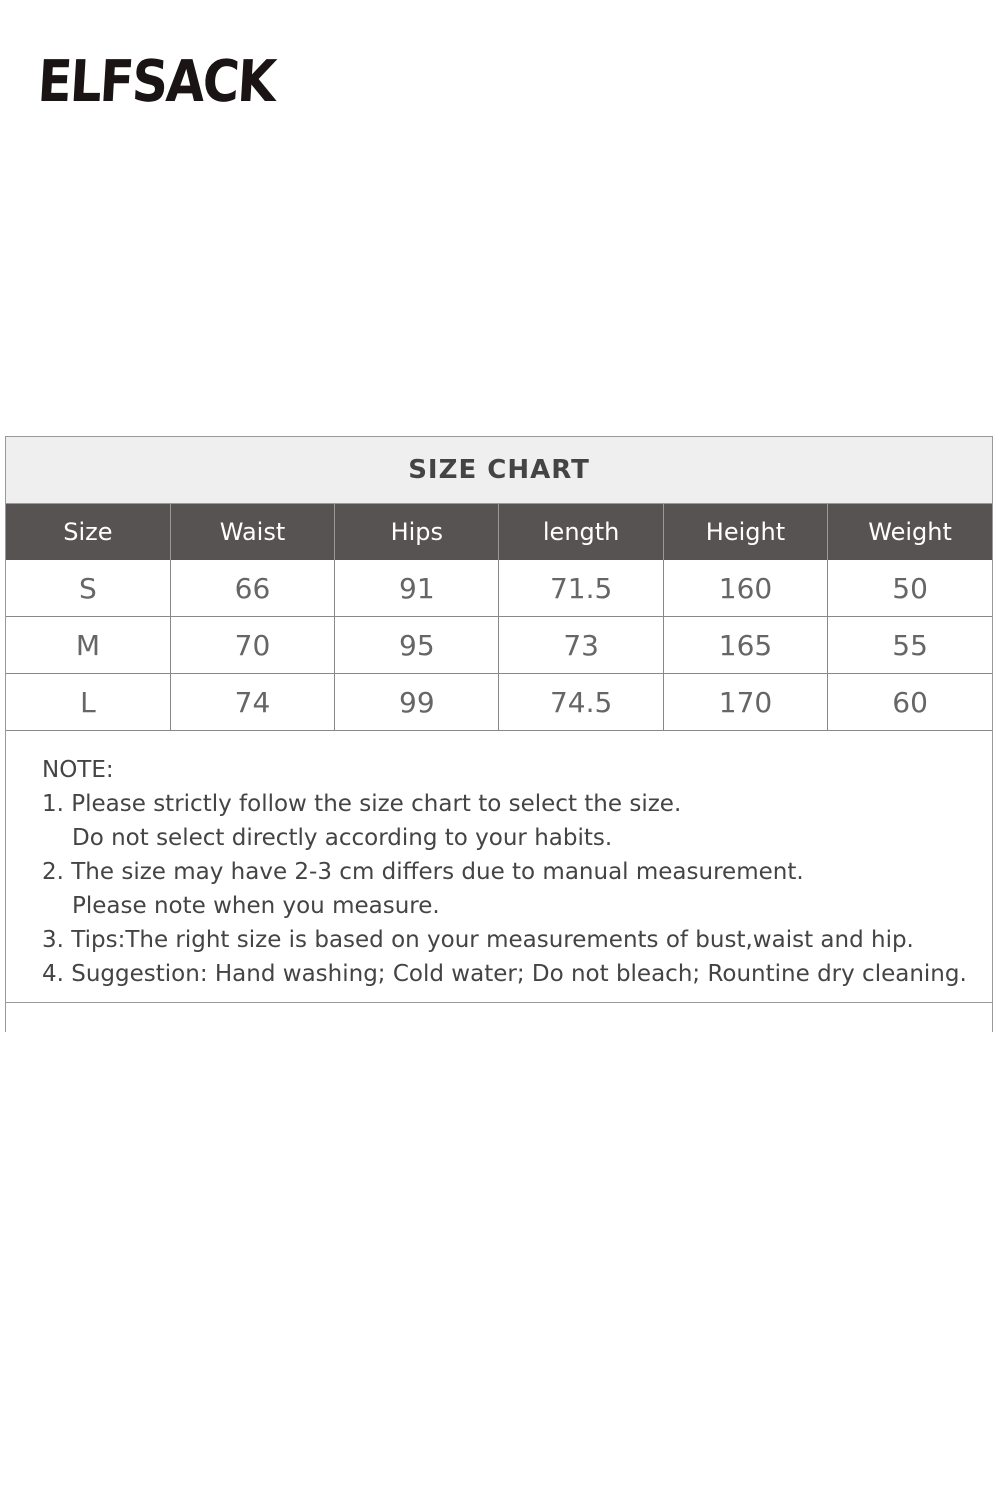  I want to click on table-cell: L, so click(88, 702).